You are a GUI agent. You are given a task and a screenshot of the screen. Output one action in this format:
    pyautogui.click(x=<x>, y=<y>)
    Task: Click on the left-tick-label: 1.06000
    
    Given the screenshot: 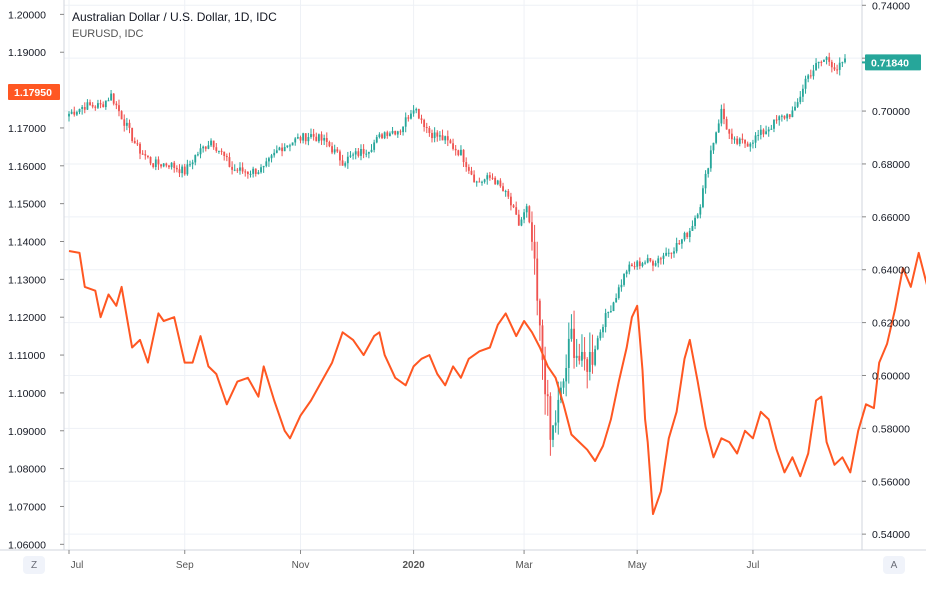 What is the action you would take?
    pyautogui.click(x=27, y=545)
    